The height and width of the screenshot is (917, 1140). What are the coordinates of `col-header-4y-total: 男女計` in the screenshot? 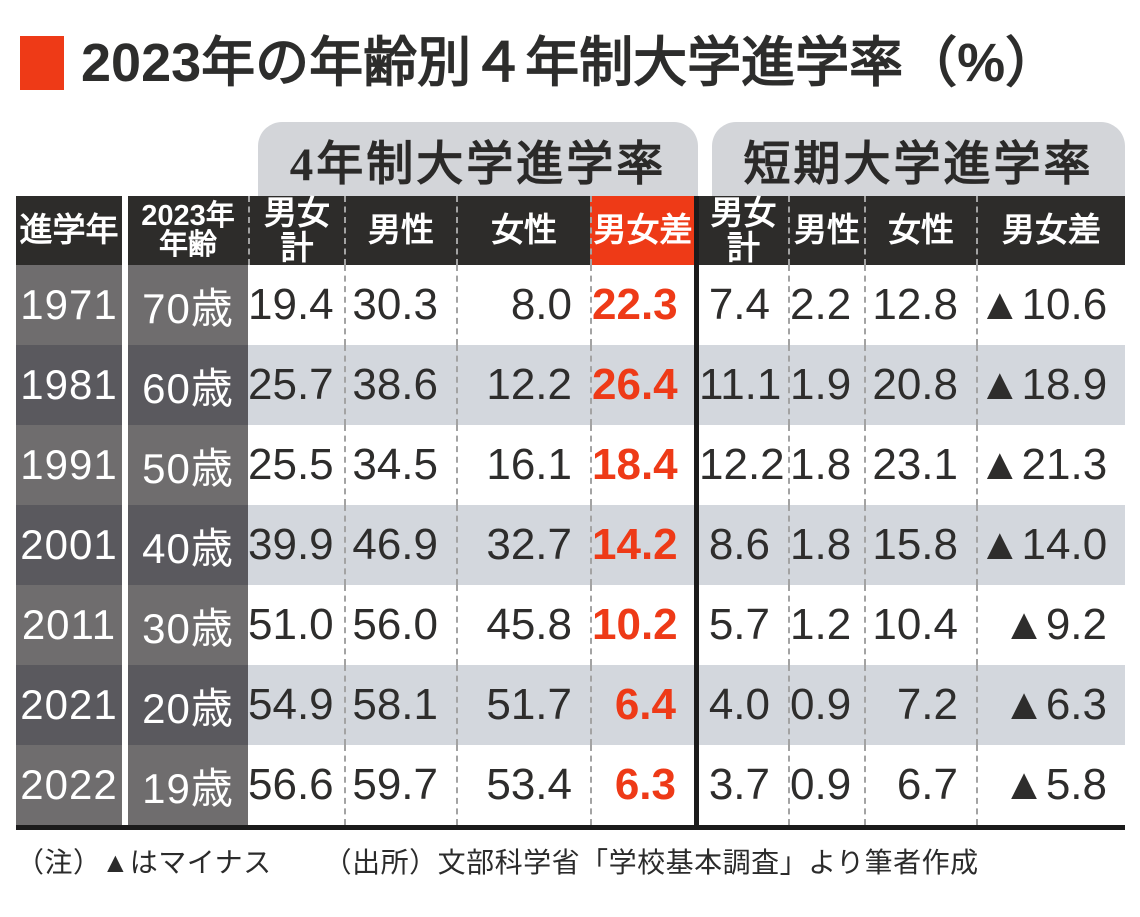 It's located at (296, 230).